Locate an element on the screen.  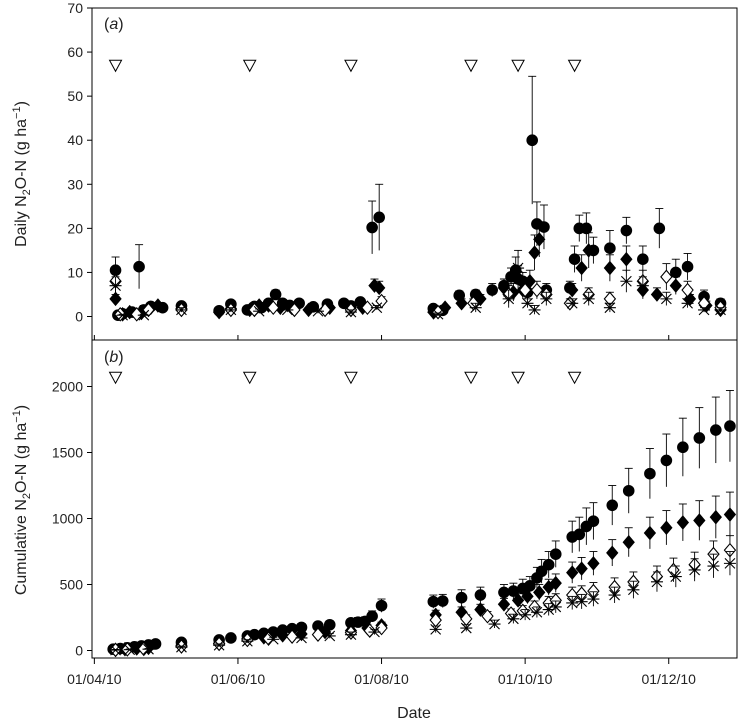
y-tick-label-a: 0 is located at coordinates (79, 317).